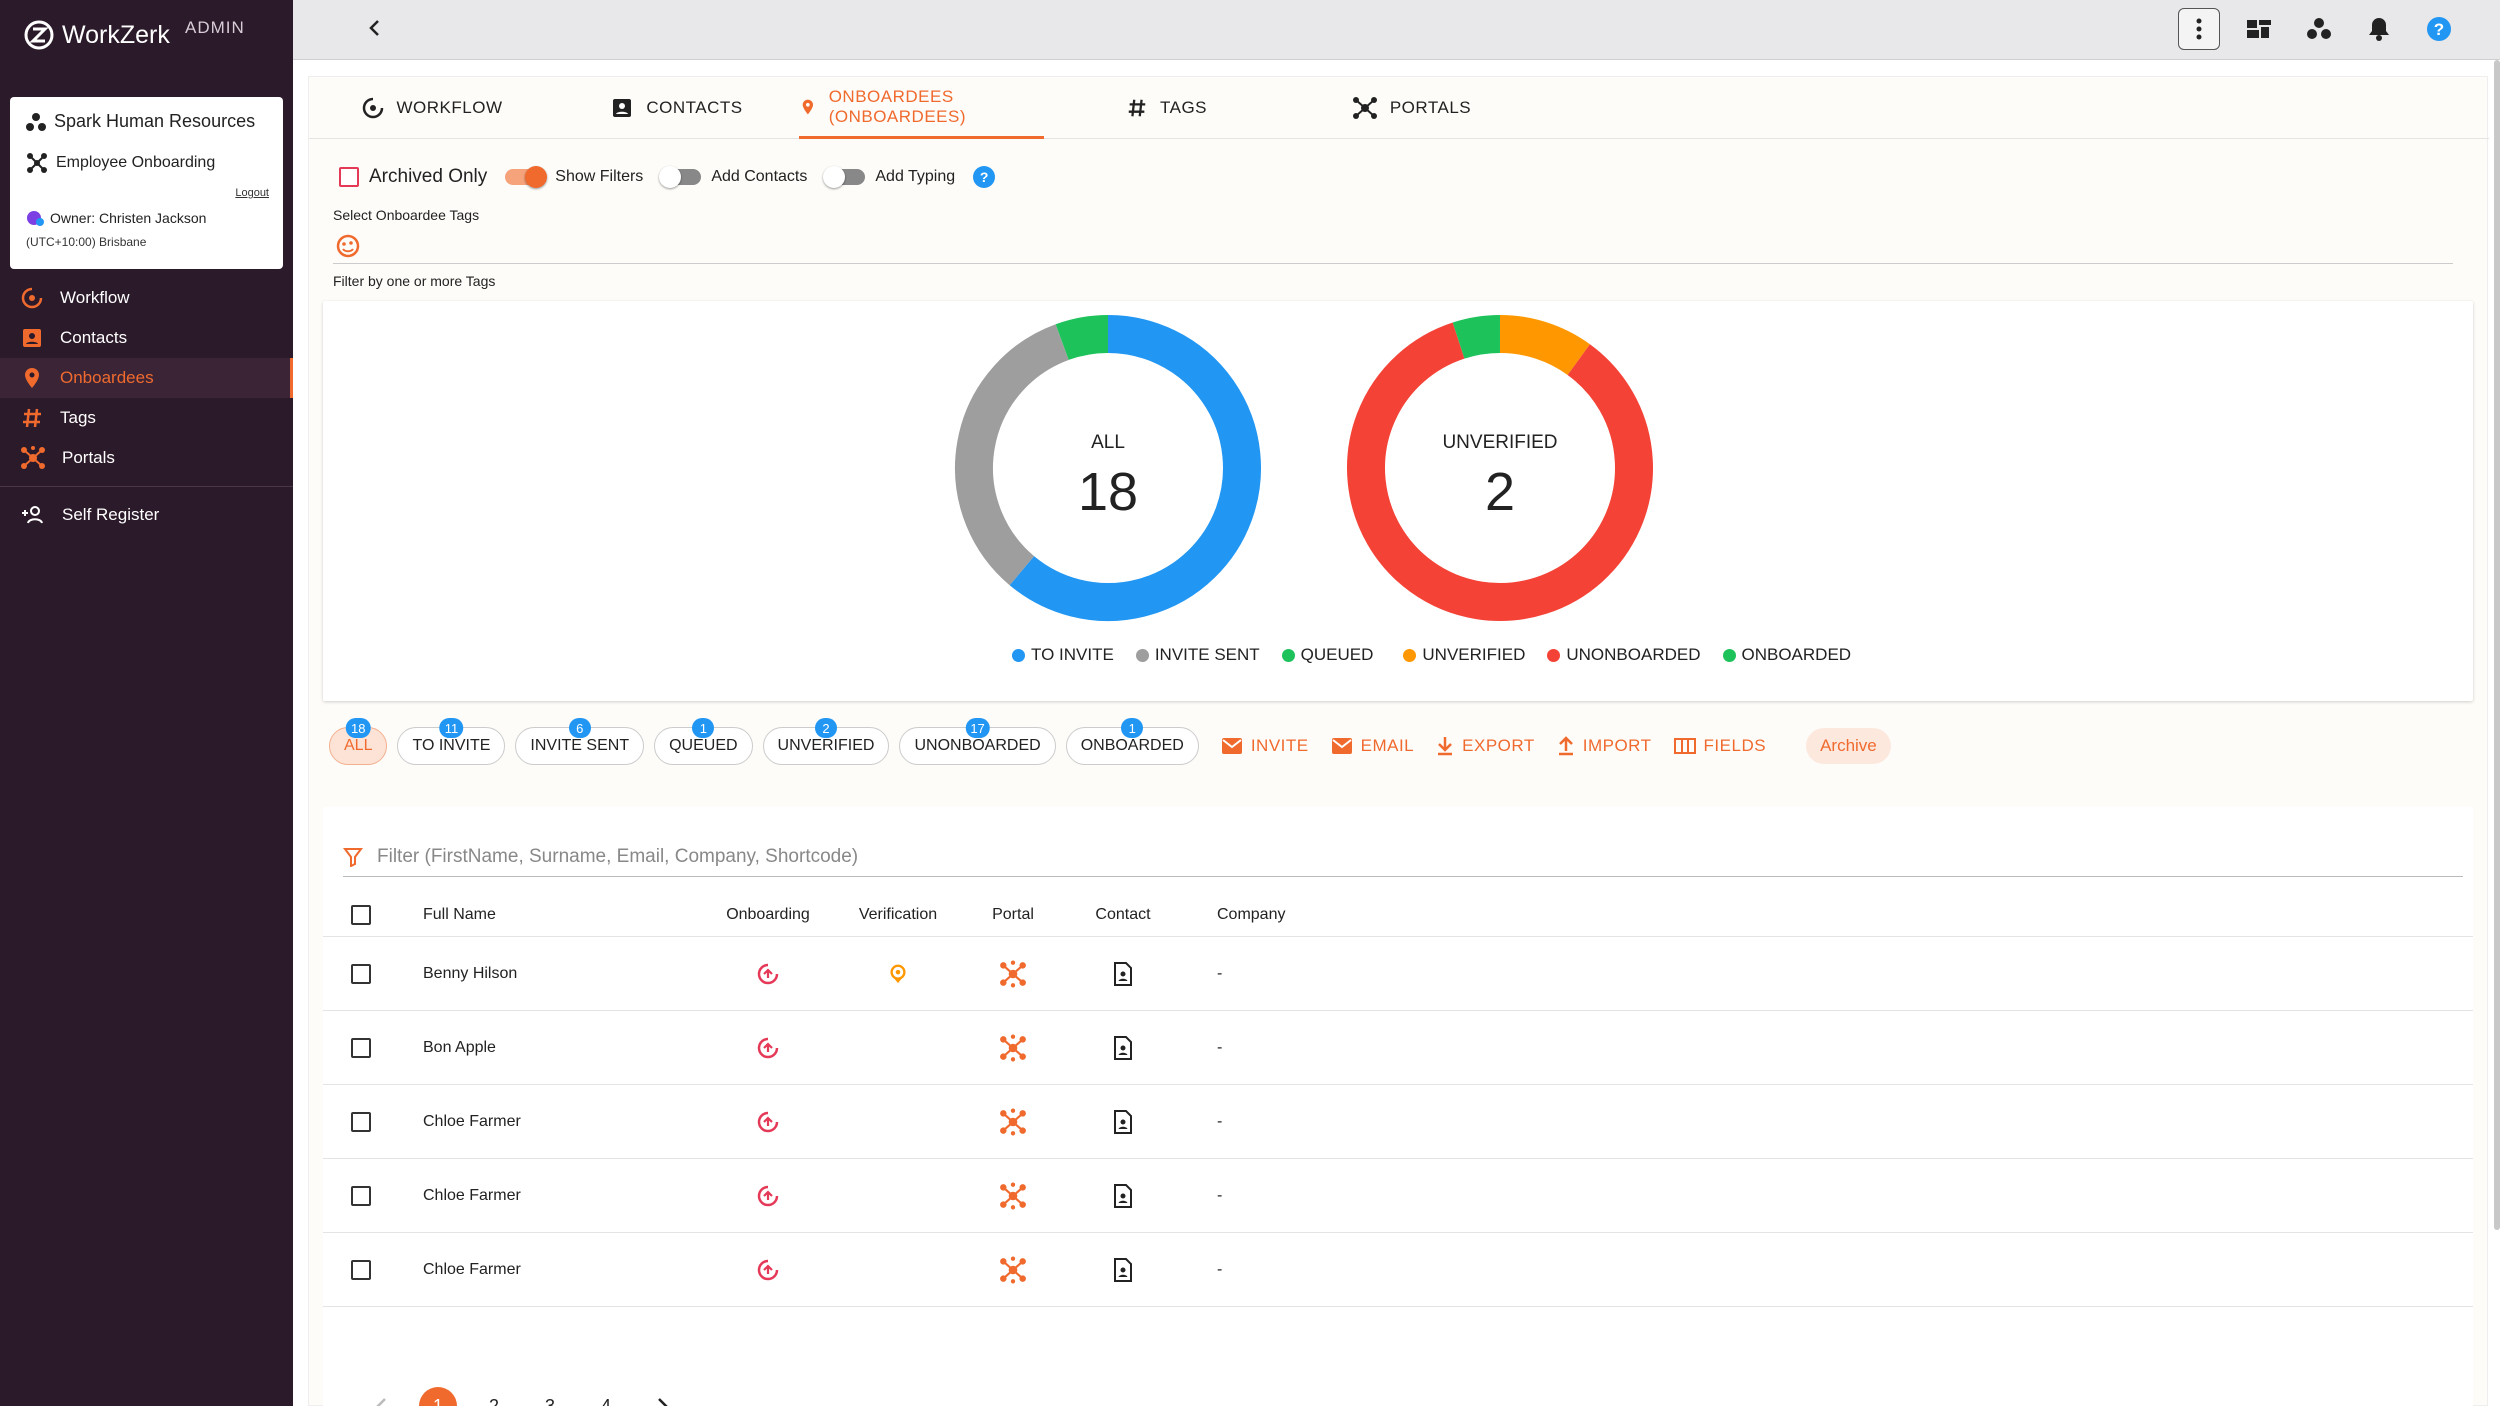 This screenshot has width=2500, height=1406. Describe the element at coordinates (146, 298) in the screenshot. I see `sidebar-item-workflow: Workflow` at that location.